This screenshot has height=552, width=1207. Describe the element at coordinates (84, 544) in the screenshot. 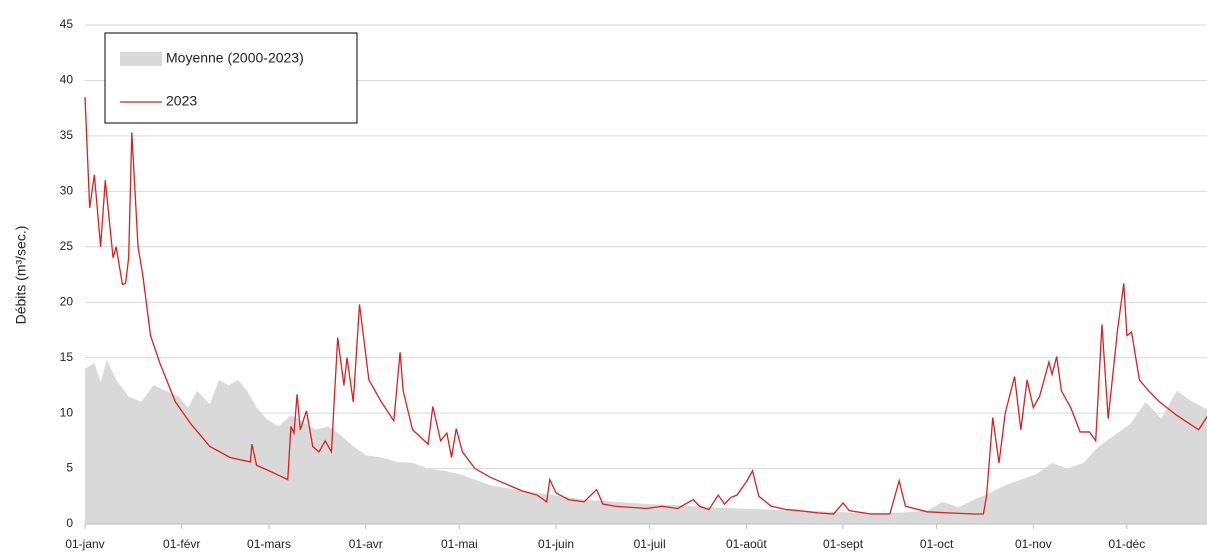

I see `x-tick-label: 01-janv` at that location.